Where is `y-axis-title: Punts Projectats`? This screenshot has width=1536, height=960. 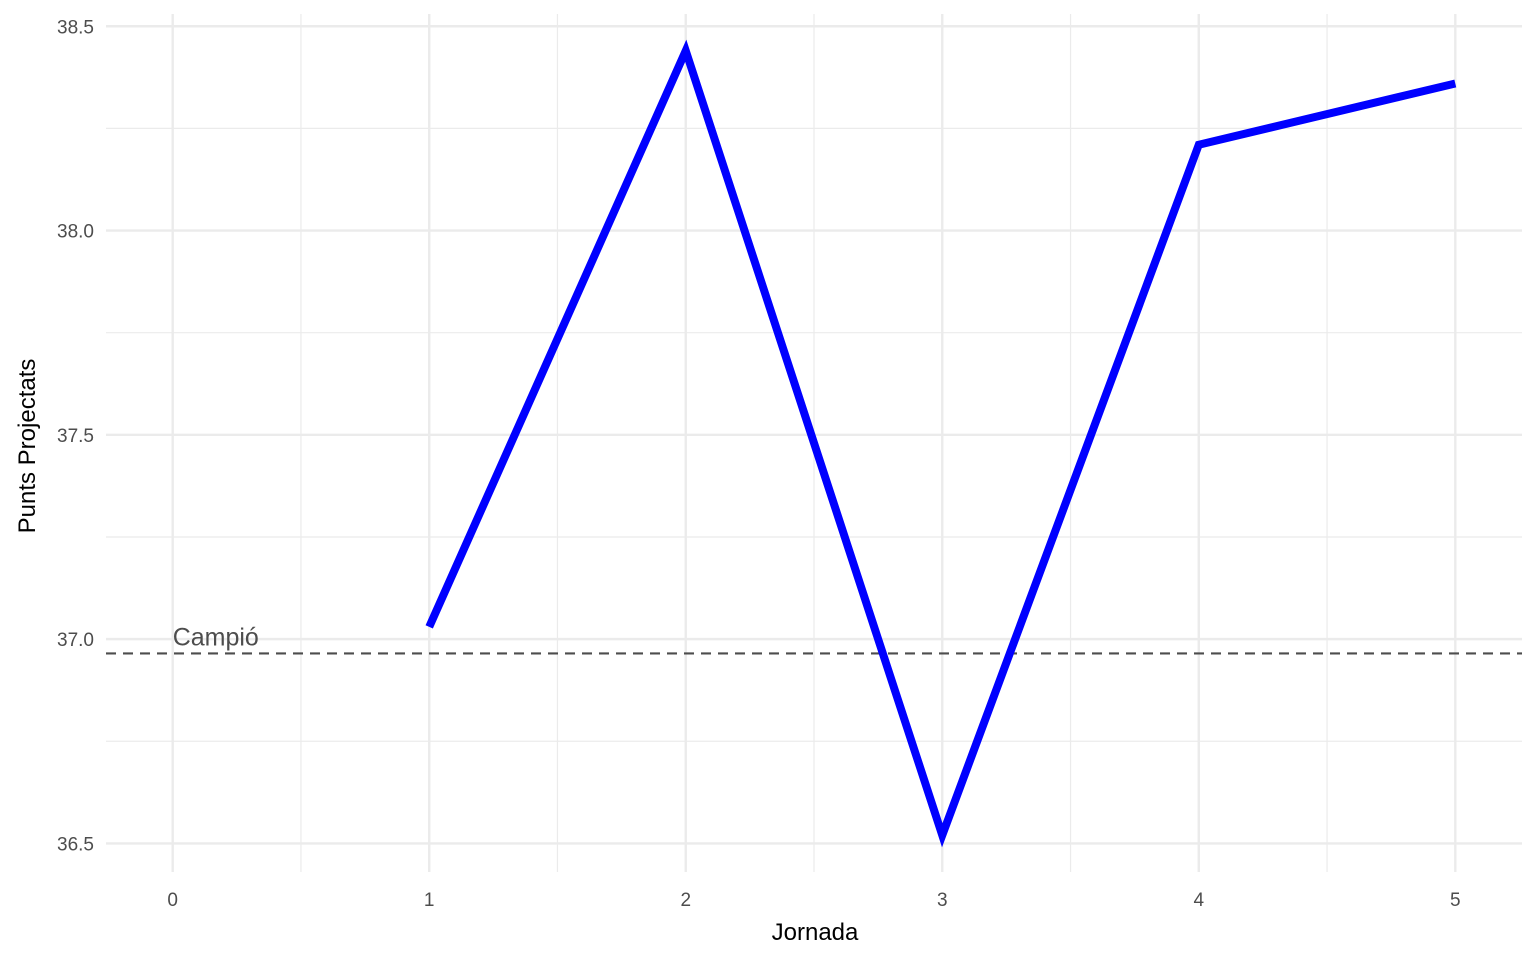
y-axis-title: Punts Projectats is located at coordinates (27, 446).